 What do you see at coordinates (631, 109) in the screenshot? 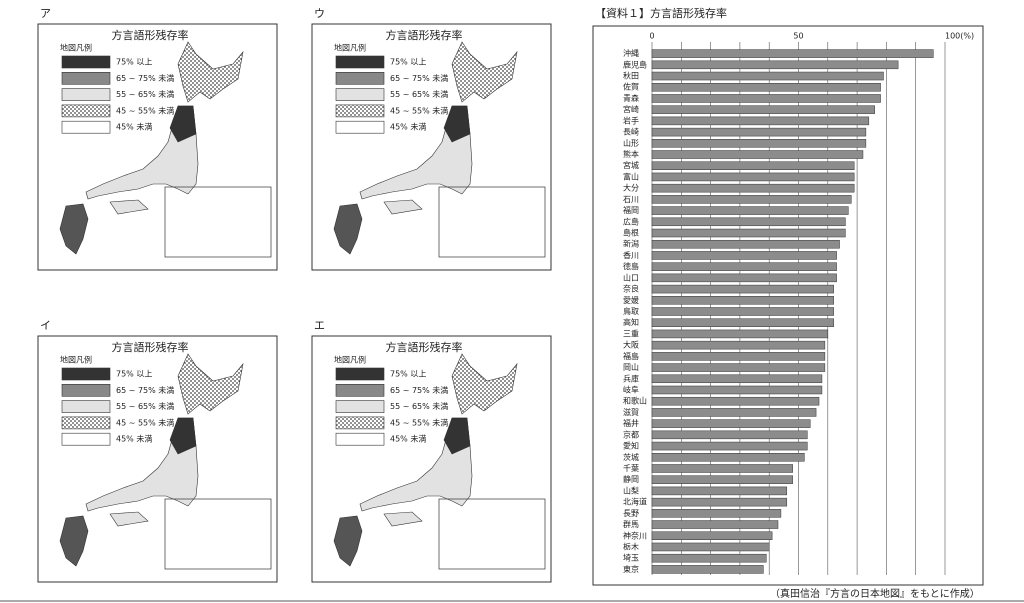
I see `category-label: 宮崎` at bounding box center [631, 109].